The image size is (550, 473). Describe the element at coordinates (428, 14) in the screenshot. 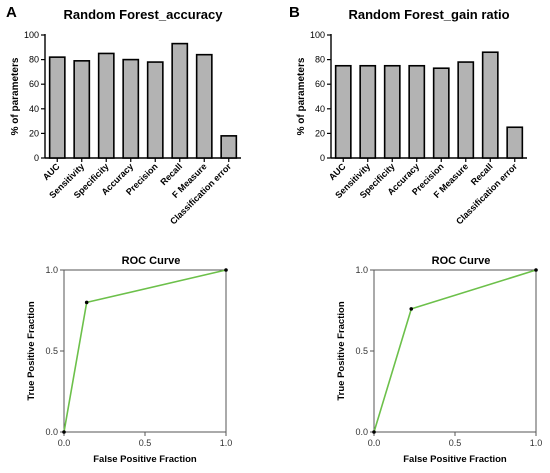

I see `chart-title: Random Forest_gain ratio` at that location.